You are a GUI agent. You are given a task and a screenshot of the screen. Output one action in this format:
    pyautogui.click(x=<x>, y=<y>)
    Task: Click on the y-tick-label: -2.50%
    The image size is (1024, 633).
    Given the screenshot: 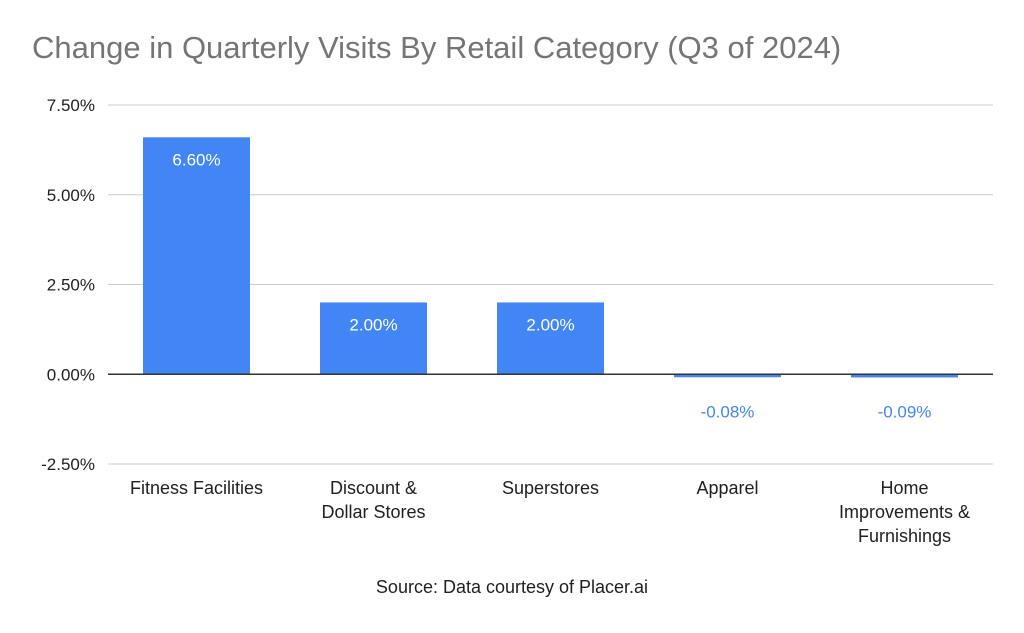 What is the action you would take?
    pyautogui.click(x=68, y=464)
    